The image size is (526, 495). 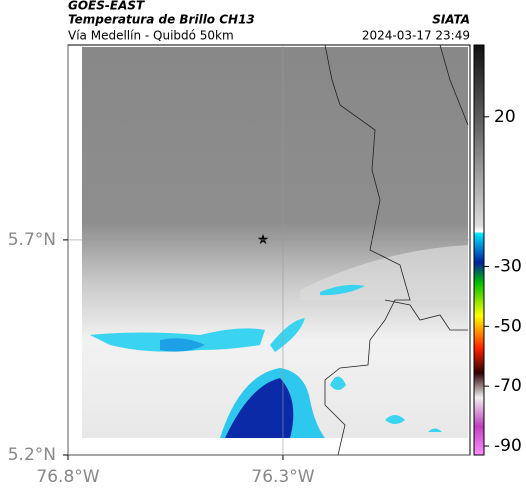 I want to click on source: SIATA, so click(x=451, y=20).